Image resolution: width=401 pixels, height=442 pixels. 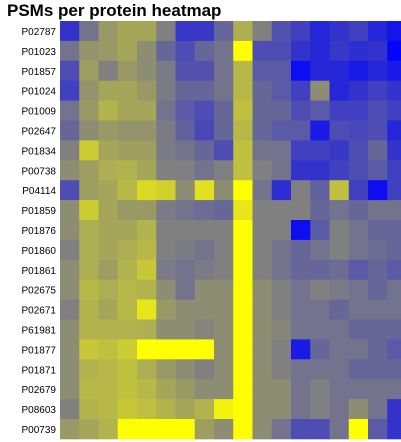 What do you see at coordinates (39, 72) in the screenshot?
I see `row-label: P01857` at bounding box center [39, 72].